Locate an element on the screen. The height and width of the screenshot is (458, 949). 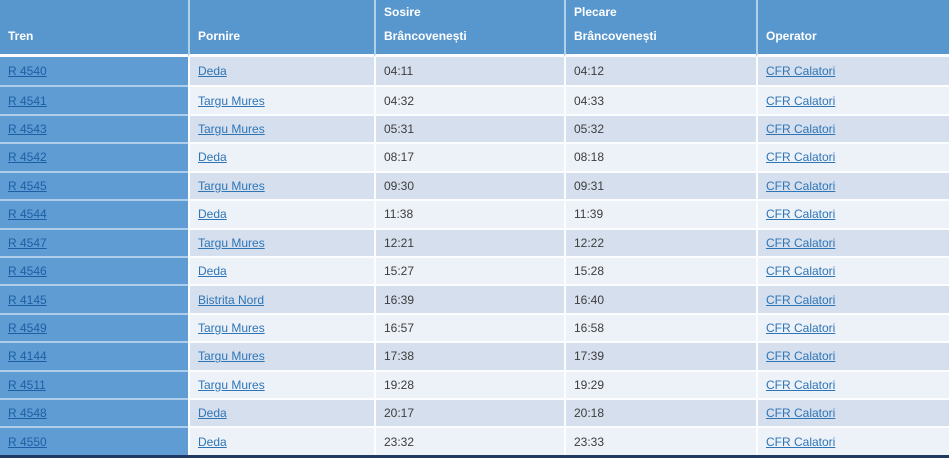
departure-time: 20:18 is located at coordinates (660, 412).